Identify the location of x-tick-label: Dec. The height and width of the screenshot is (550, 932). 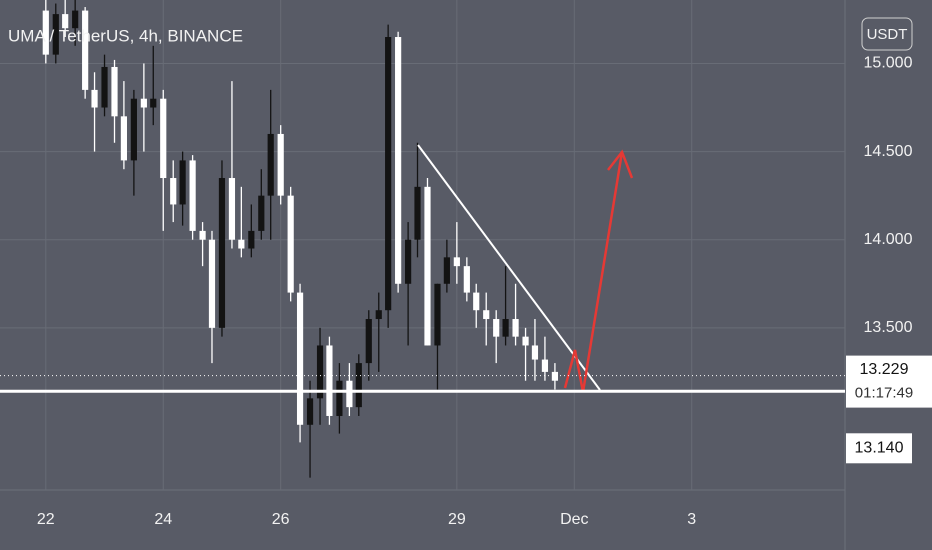
(574, 519).